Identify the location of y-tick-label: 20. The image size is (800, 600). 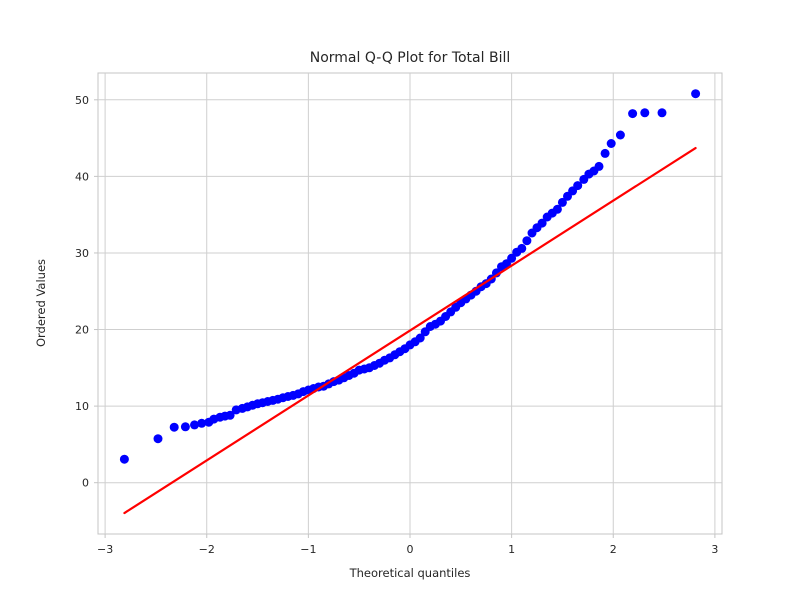
(82, 330).